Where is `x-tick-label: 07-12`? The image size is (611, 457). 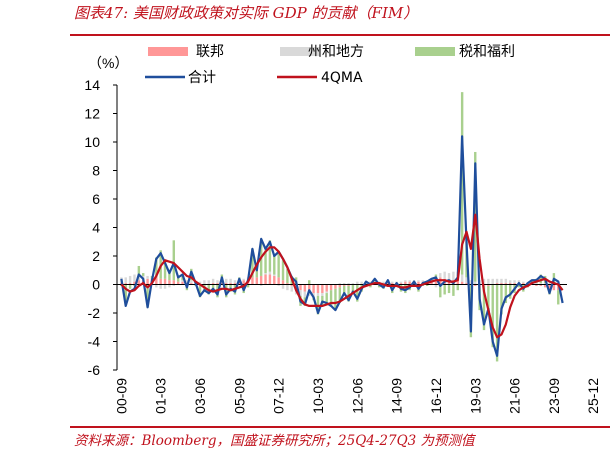 x-tick-label: 07-12 is located at coordinates (279, 396).